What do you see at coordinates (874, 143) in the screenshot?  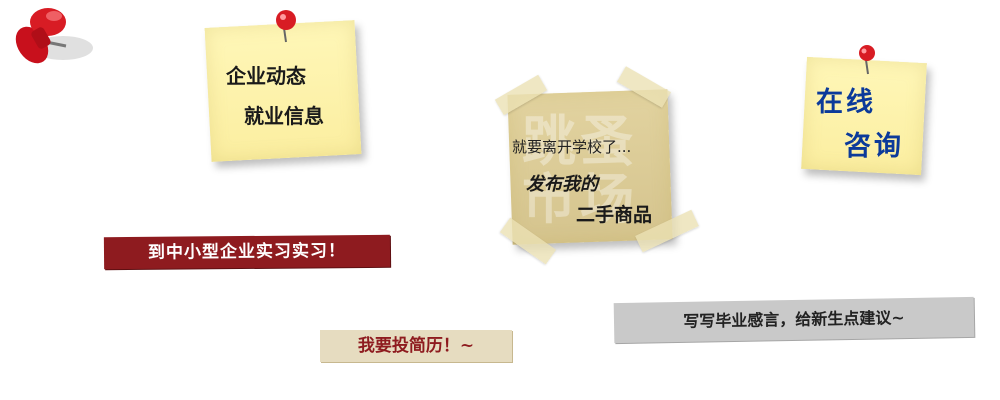 I see `note-consult-line2: 咨询` at bounding box center [874, 143].